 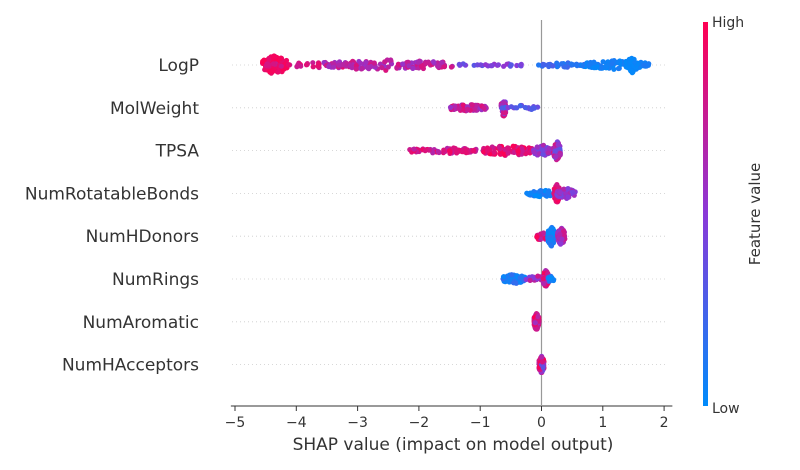 I want to click on feature-label: NumHDonors, so click(x=142, y=237).